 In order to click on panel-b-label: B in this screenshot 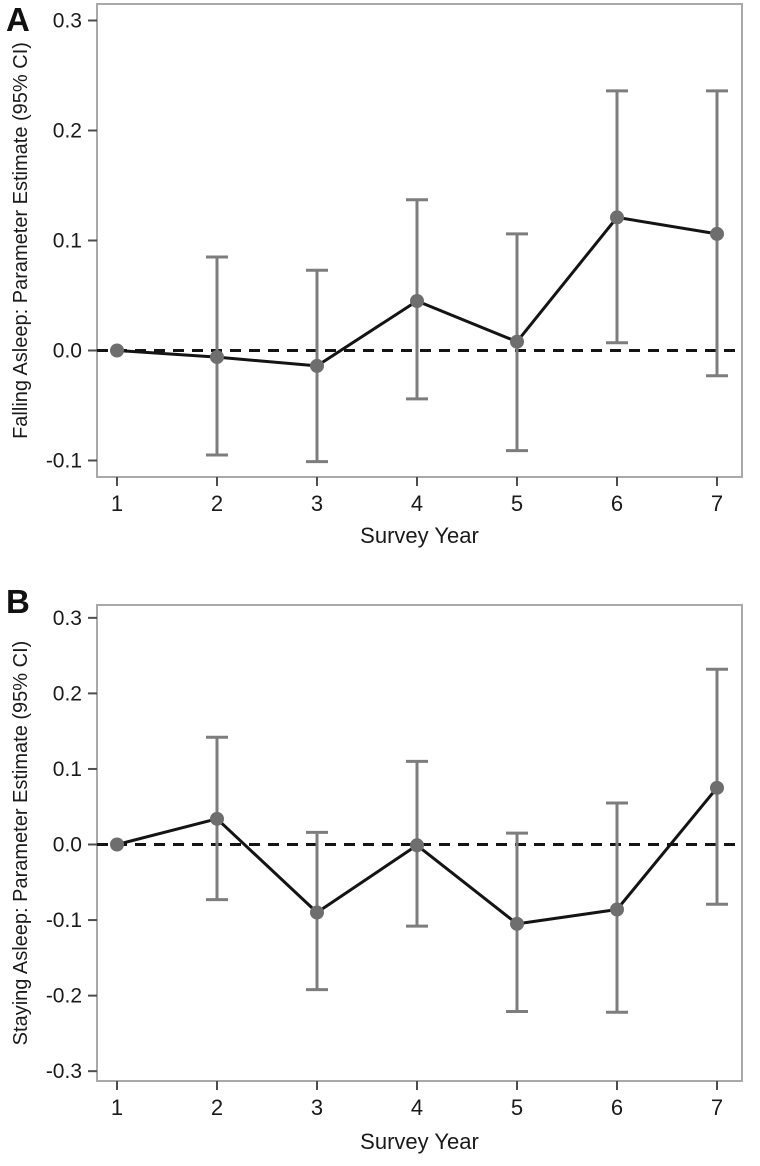, I will do `click(18, 601)`.